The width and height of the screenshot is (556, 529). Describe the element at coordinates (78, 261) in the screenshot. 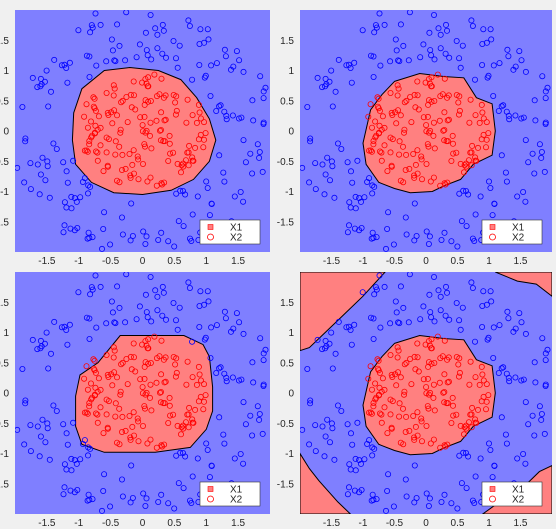

I see `x-tick-label: -1` at that location.